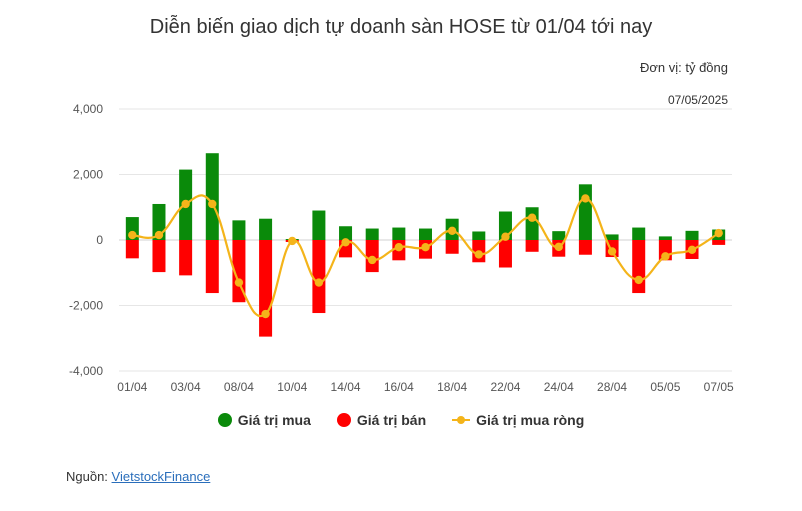 This screenshot has width=802, height=511. I want to click on y-tick-label: 2,000, so click(88, 175).